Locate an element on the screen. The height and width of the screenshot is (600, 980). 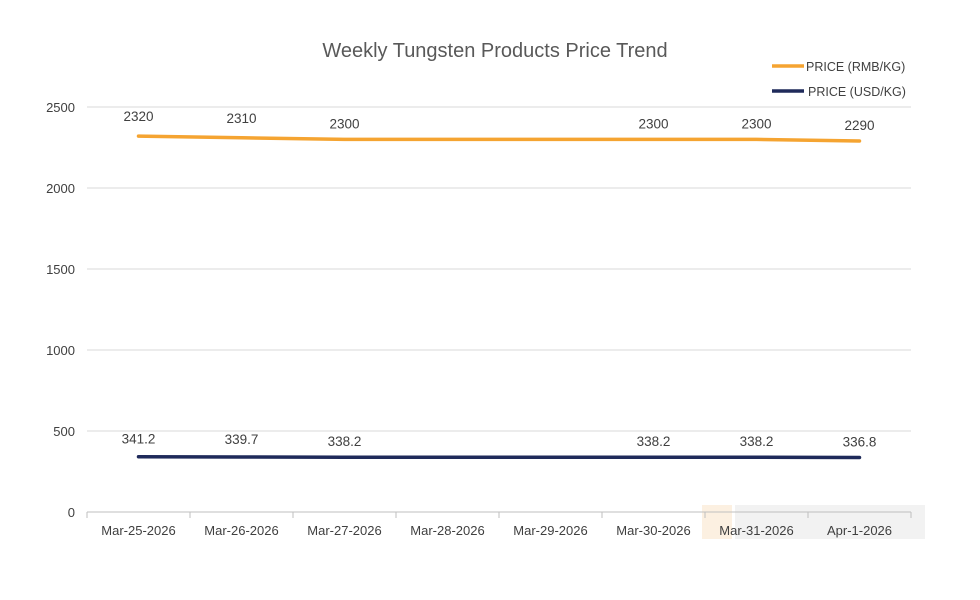
chart-title: Weekly Tungsten Products Price Trend is located at coordinates (494, 51).